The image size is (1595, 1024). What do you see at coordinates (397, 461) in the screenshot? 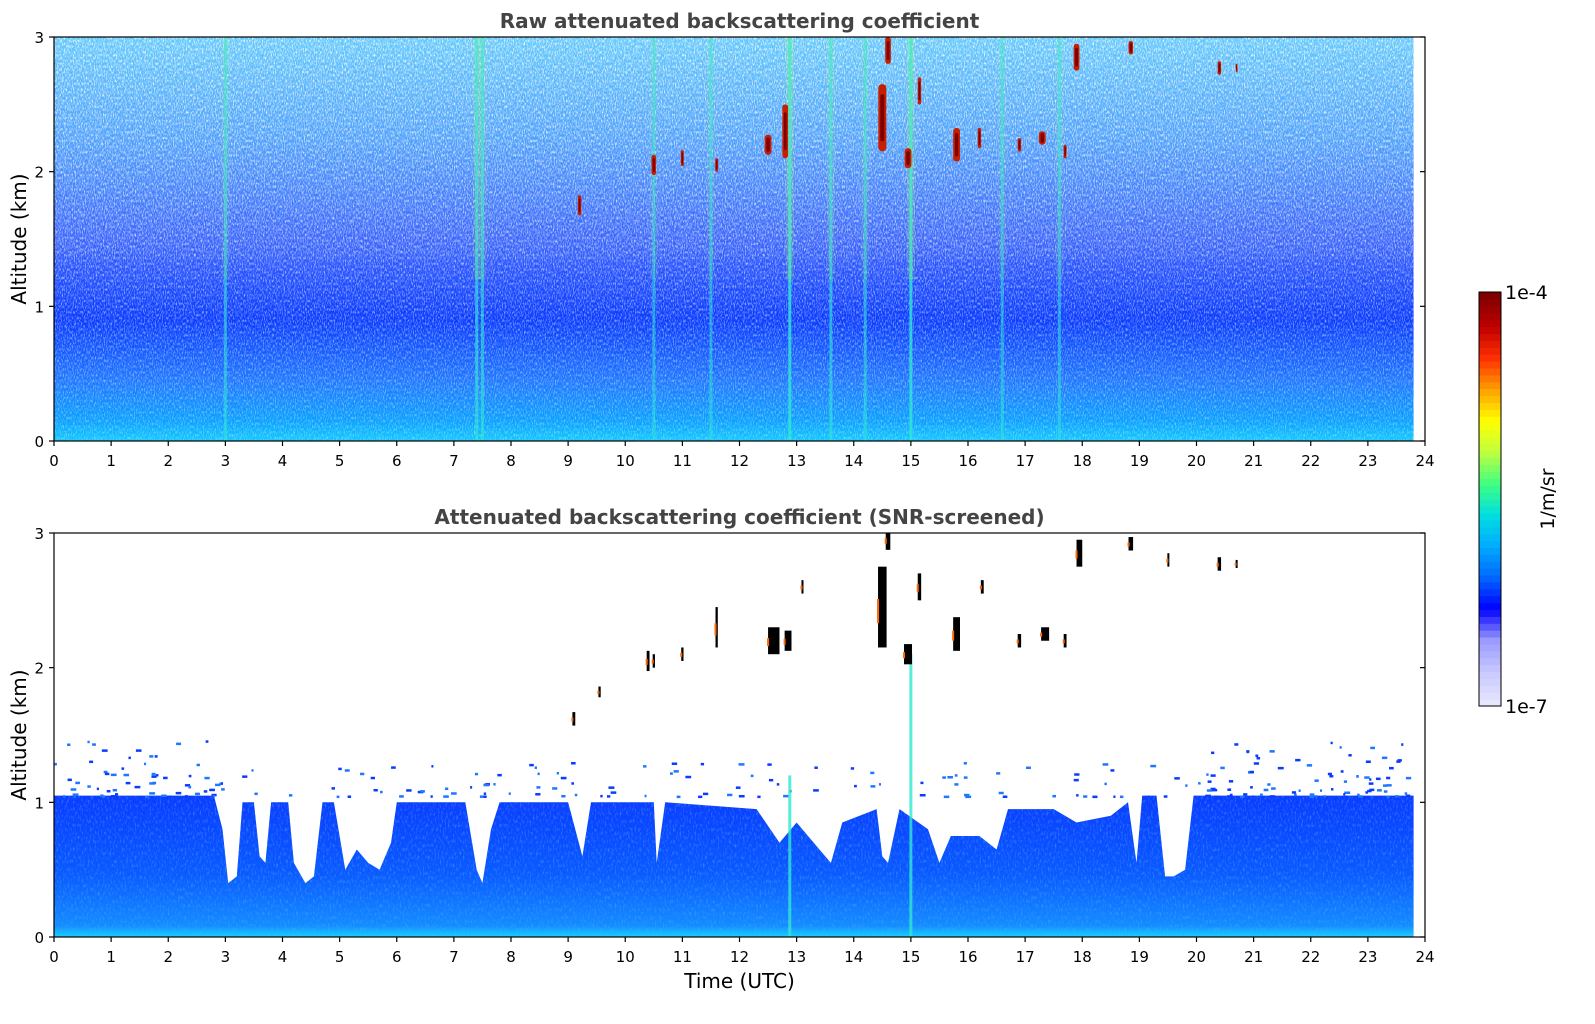
I see `x-tick-label: 6` at bounding box center [397, 461].